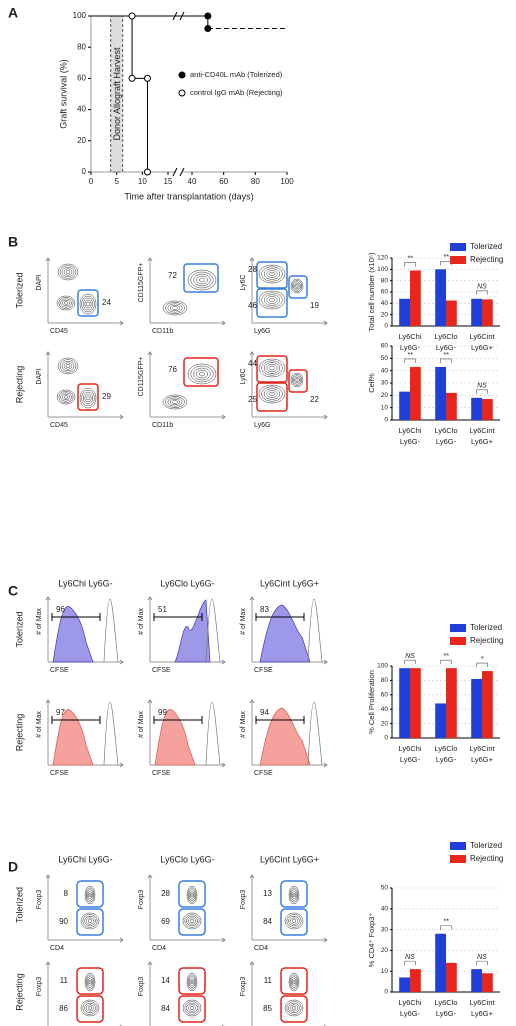  What do you see at coordinates (172, 369) in the screenshot?
I see `gate-number: 76` at bounding box center [172, 369].